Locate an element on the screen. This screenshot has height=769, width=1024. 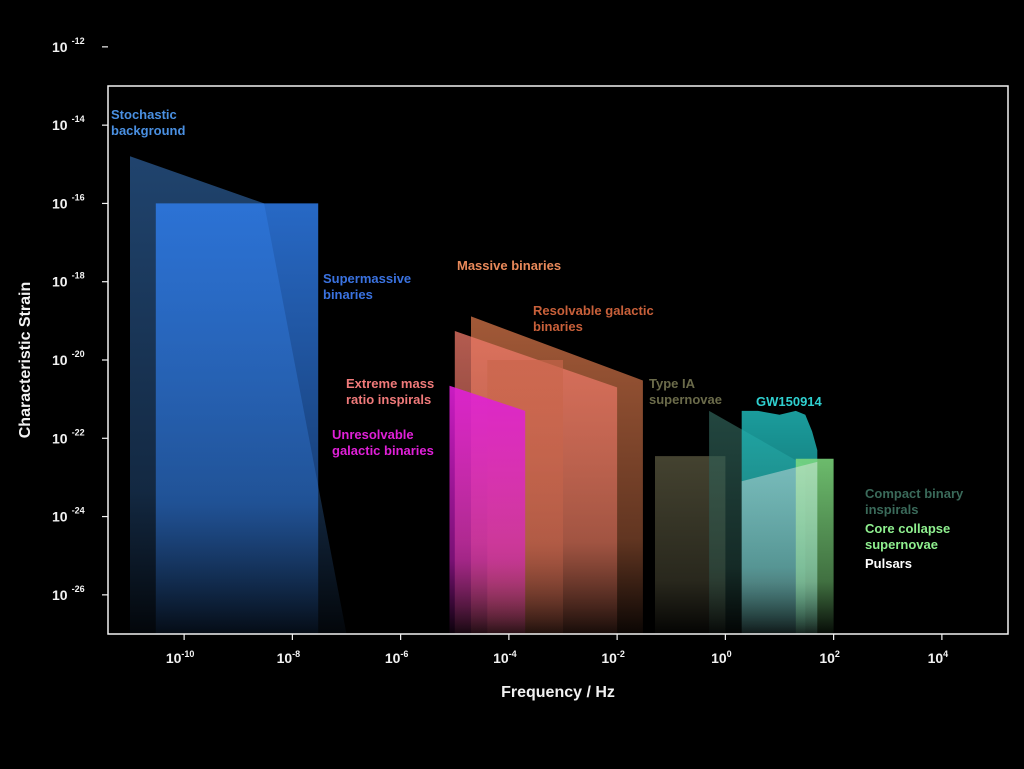
region-pulsars is located at coordinates (779, 547).